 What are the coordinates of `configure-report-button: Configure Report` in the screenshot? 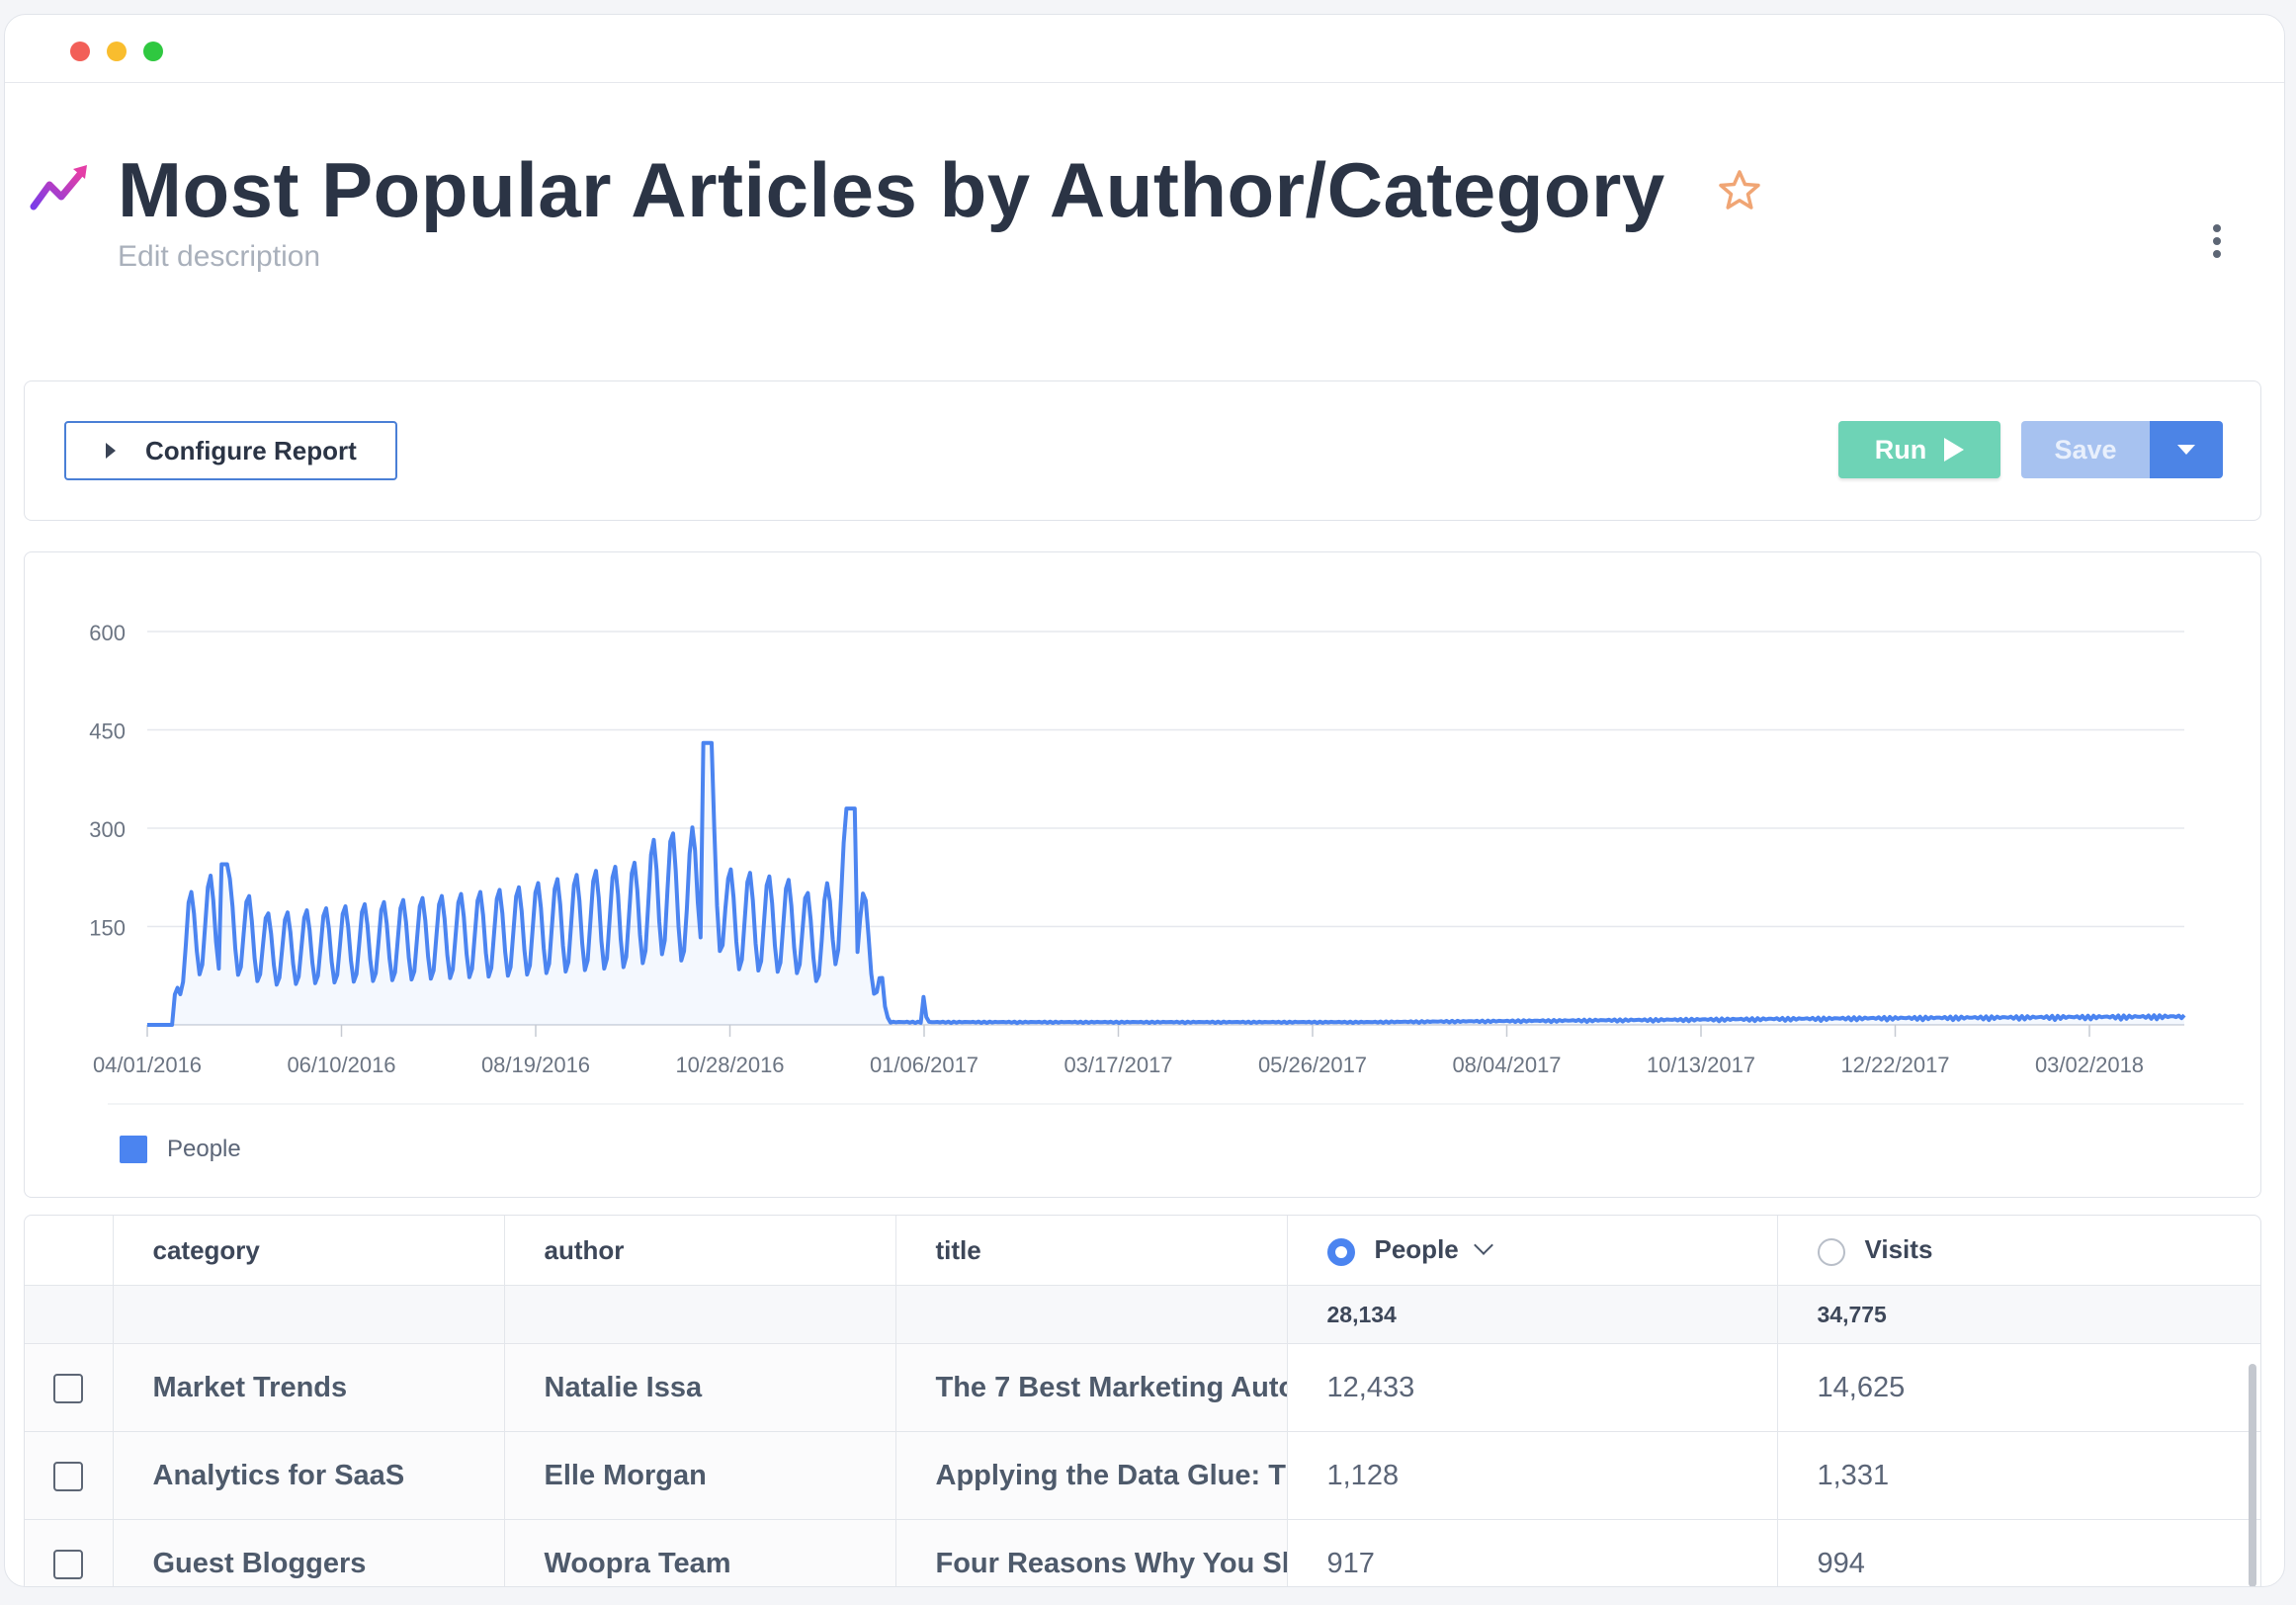 It's located at (230, 450).